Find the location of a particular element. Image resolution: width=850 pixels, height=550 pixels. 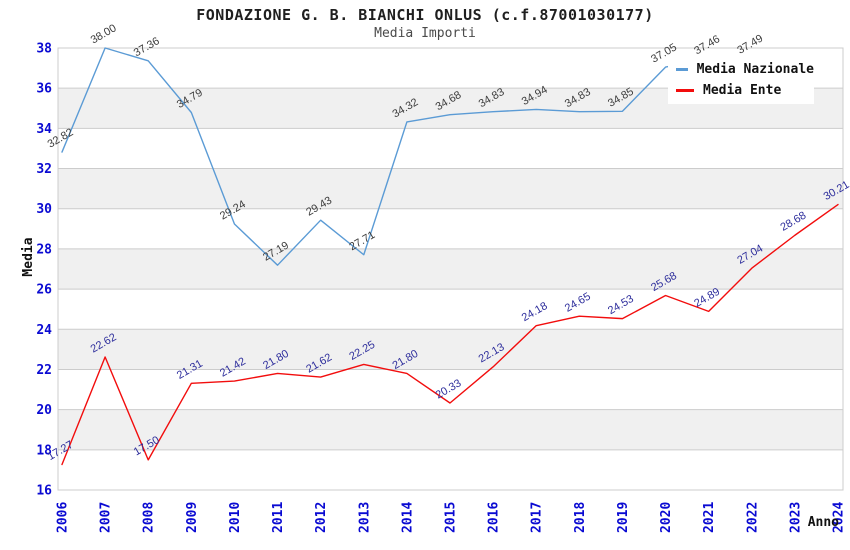

y-tick-label: 20 is located at coordinates (44, 410).